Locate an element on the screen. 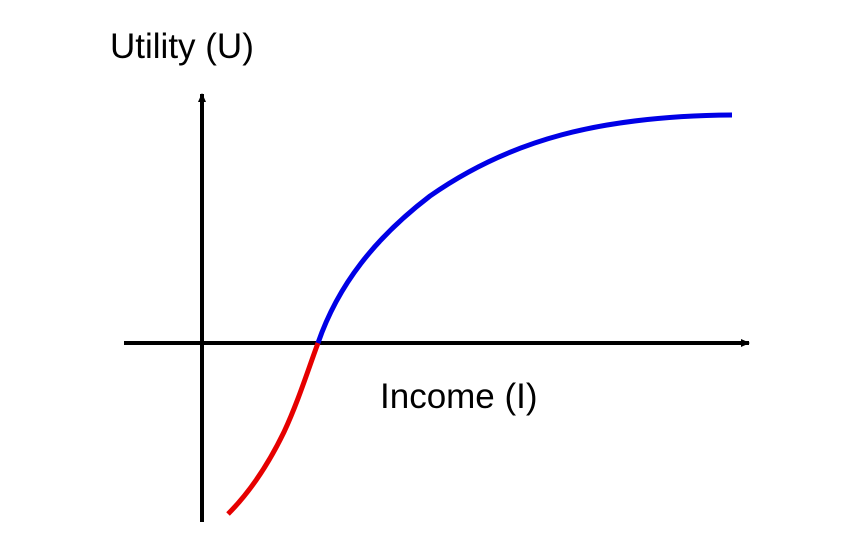 The height and width of the screenshot is (536, 860). negative-utility-curve is located at coordinates (273, 429).